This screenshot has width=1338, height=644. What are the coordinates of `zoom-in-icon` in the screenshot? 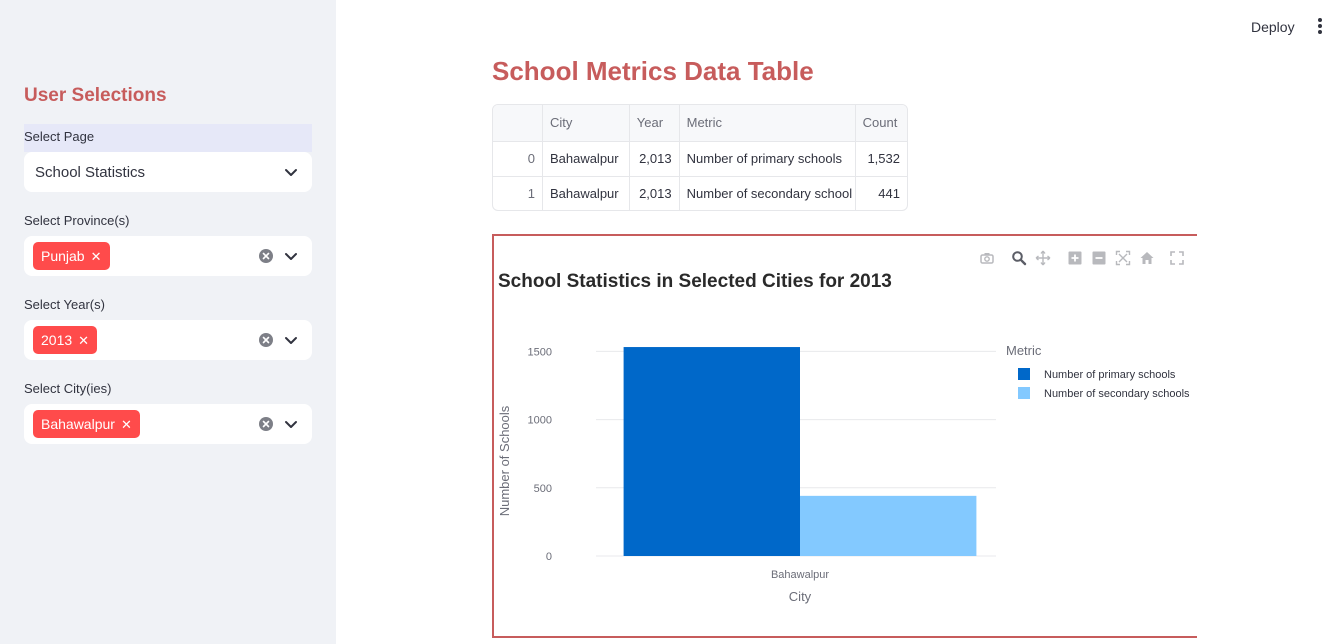 It's located at (1075, 258).